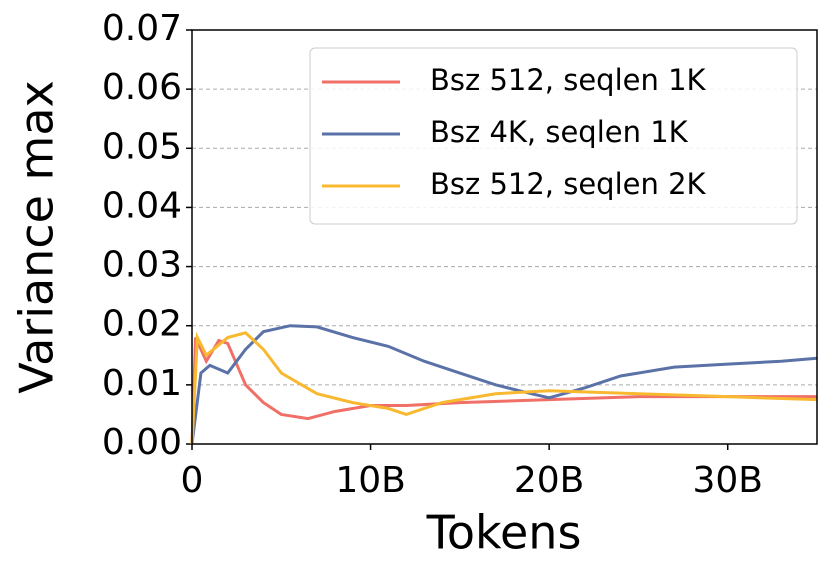 The height and width of the screenshot is (578, 830). I want to click on legend-label: Bsz 4K, seqlen 1K, so click(559, 132).